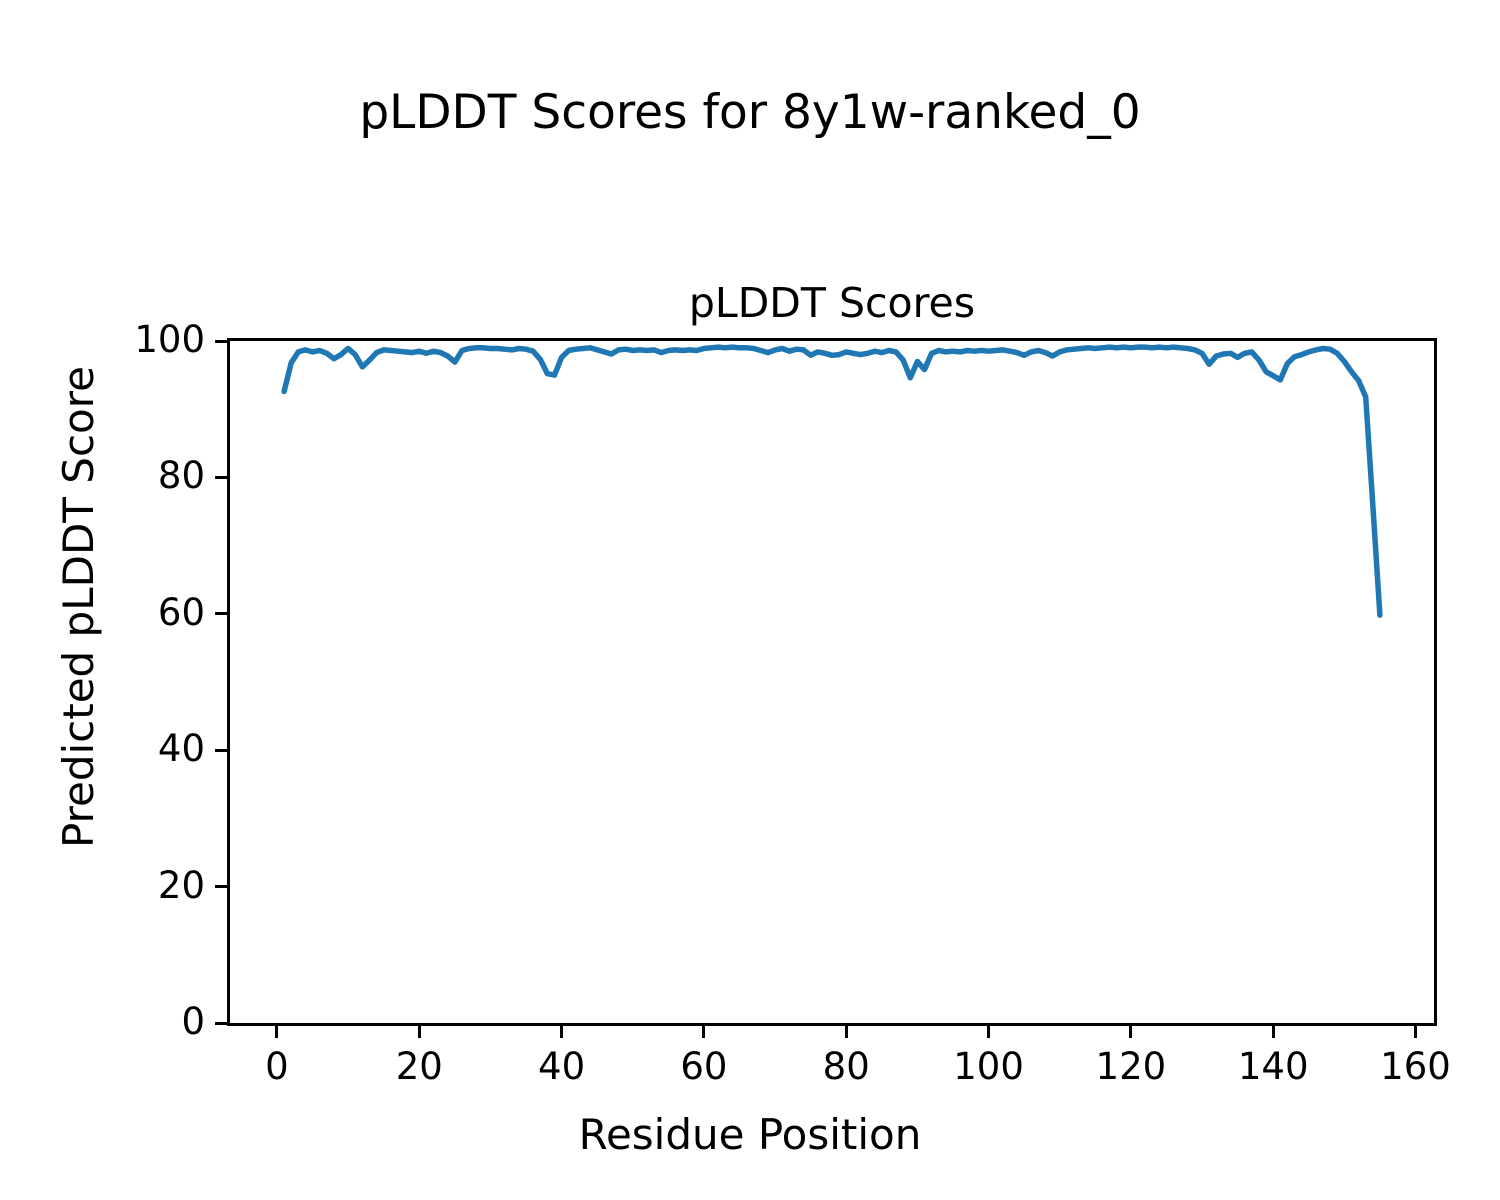 This screenshot has height=1200, width=1500. What do you see at coordinates (832, 303) in the screenshot?
I see `axes-title: pLDDT Scores` at bounding box center [832, 303].